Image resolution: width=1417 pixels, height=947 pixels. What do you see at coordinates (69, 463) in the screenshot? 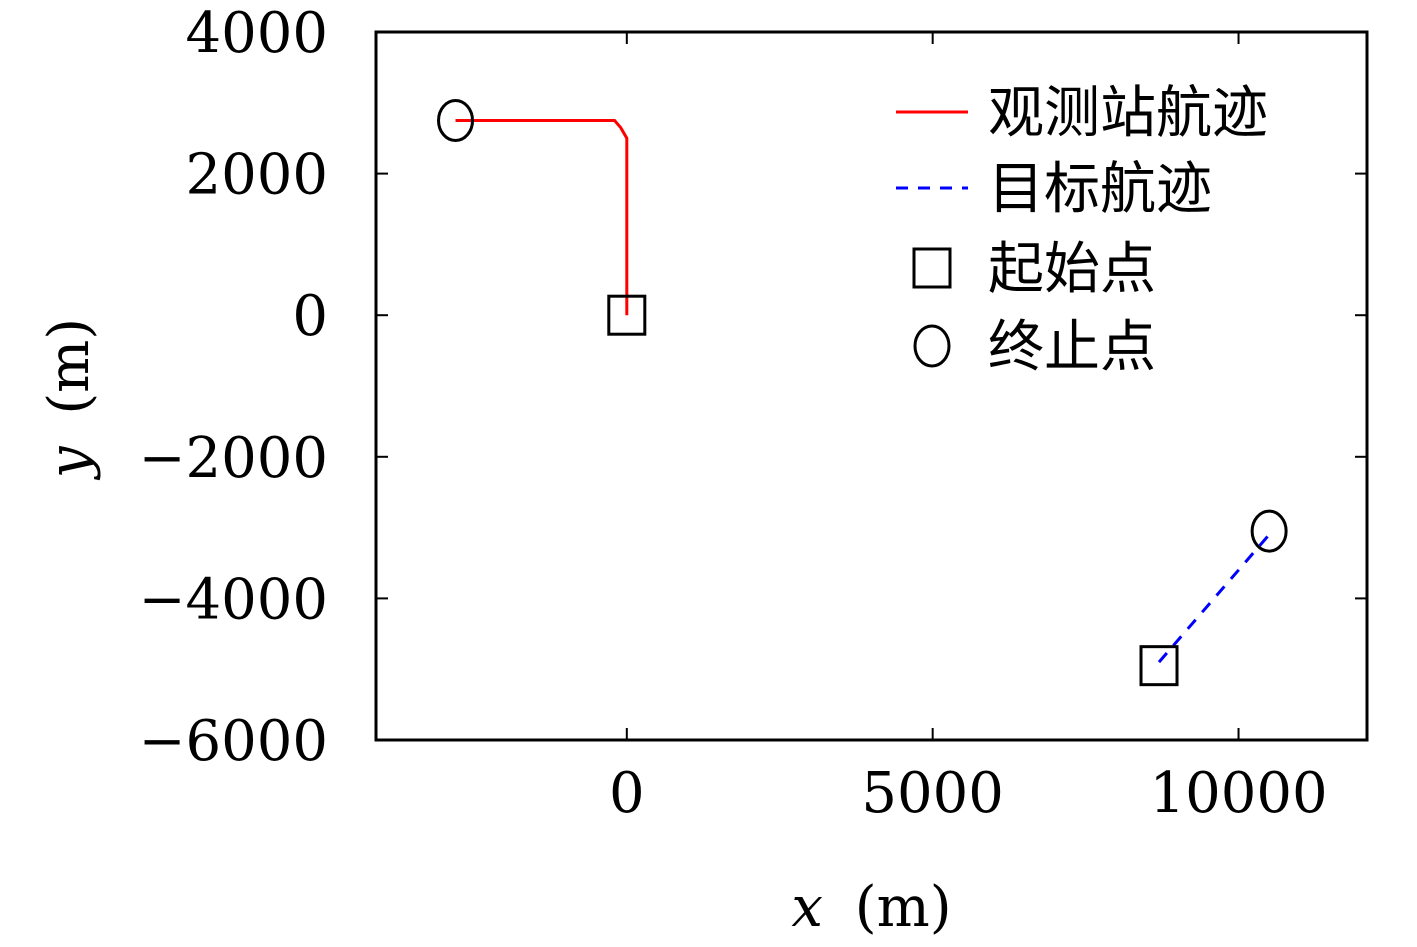
I see `y-axis-label-var: y` at bounding box center [69, 463].